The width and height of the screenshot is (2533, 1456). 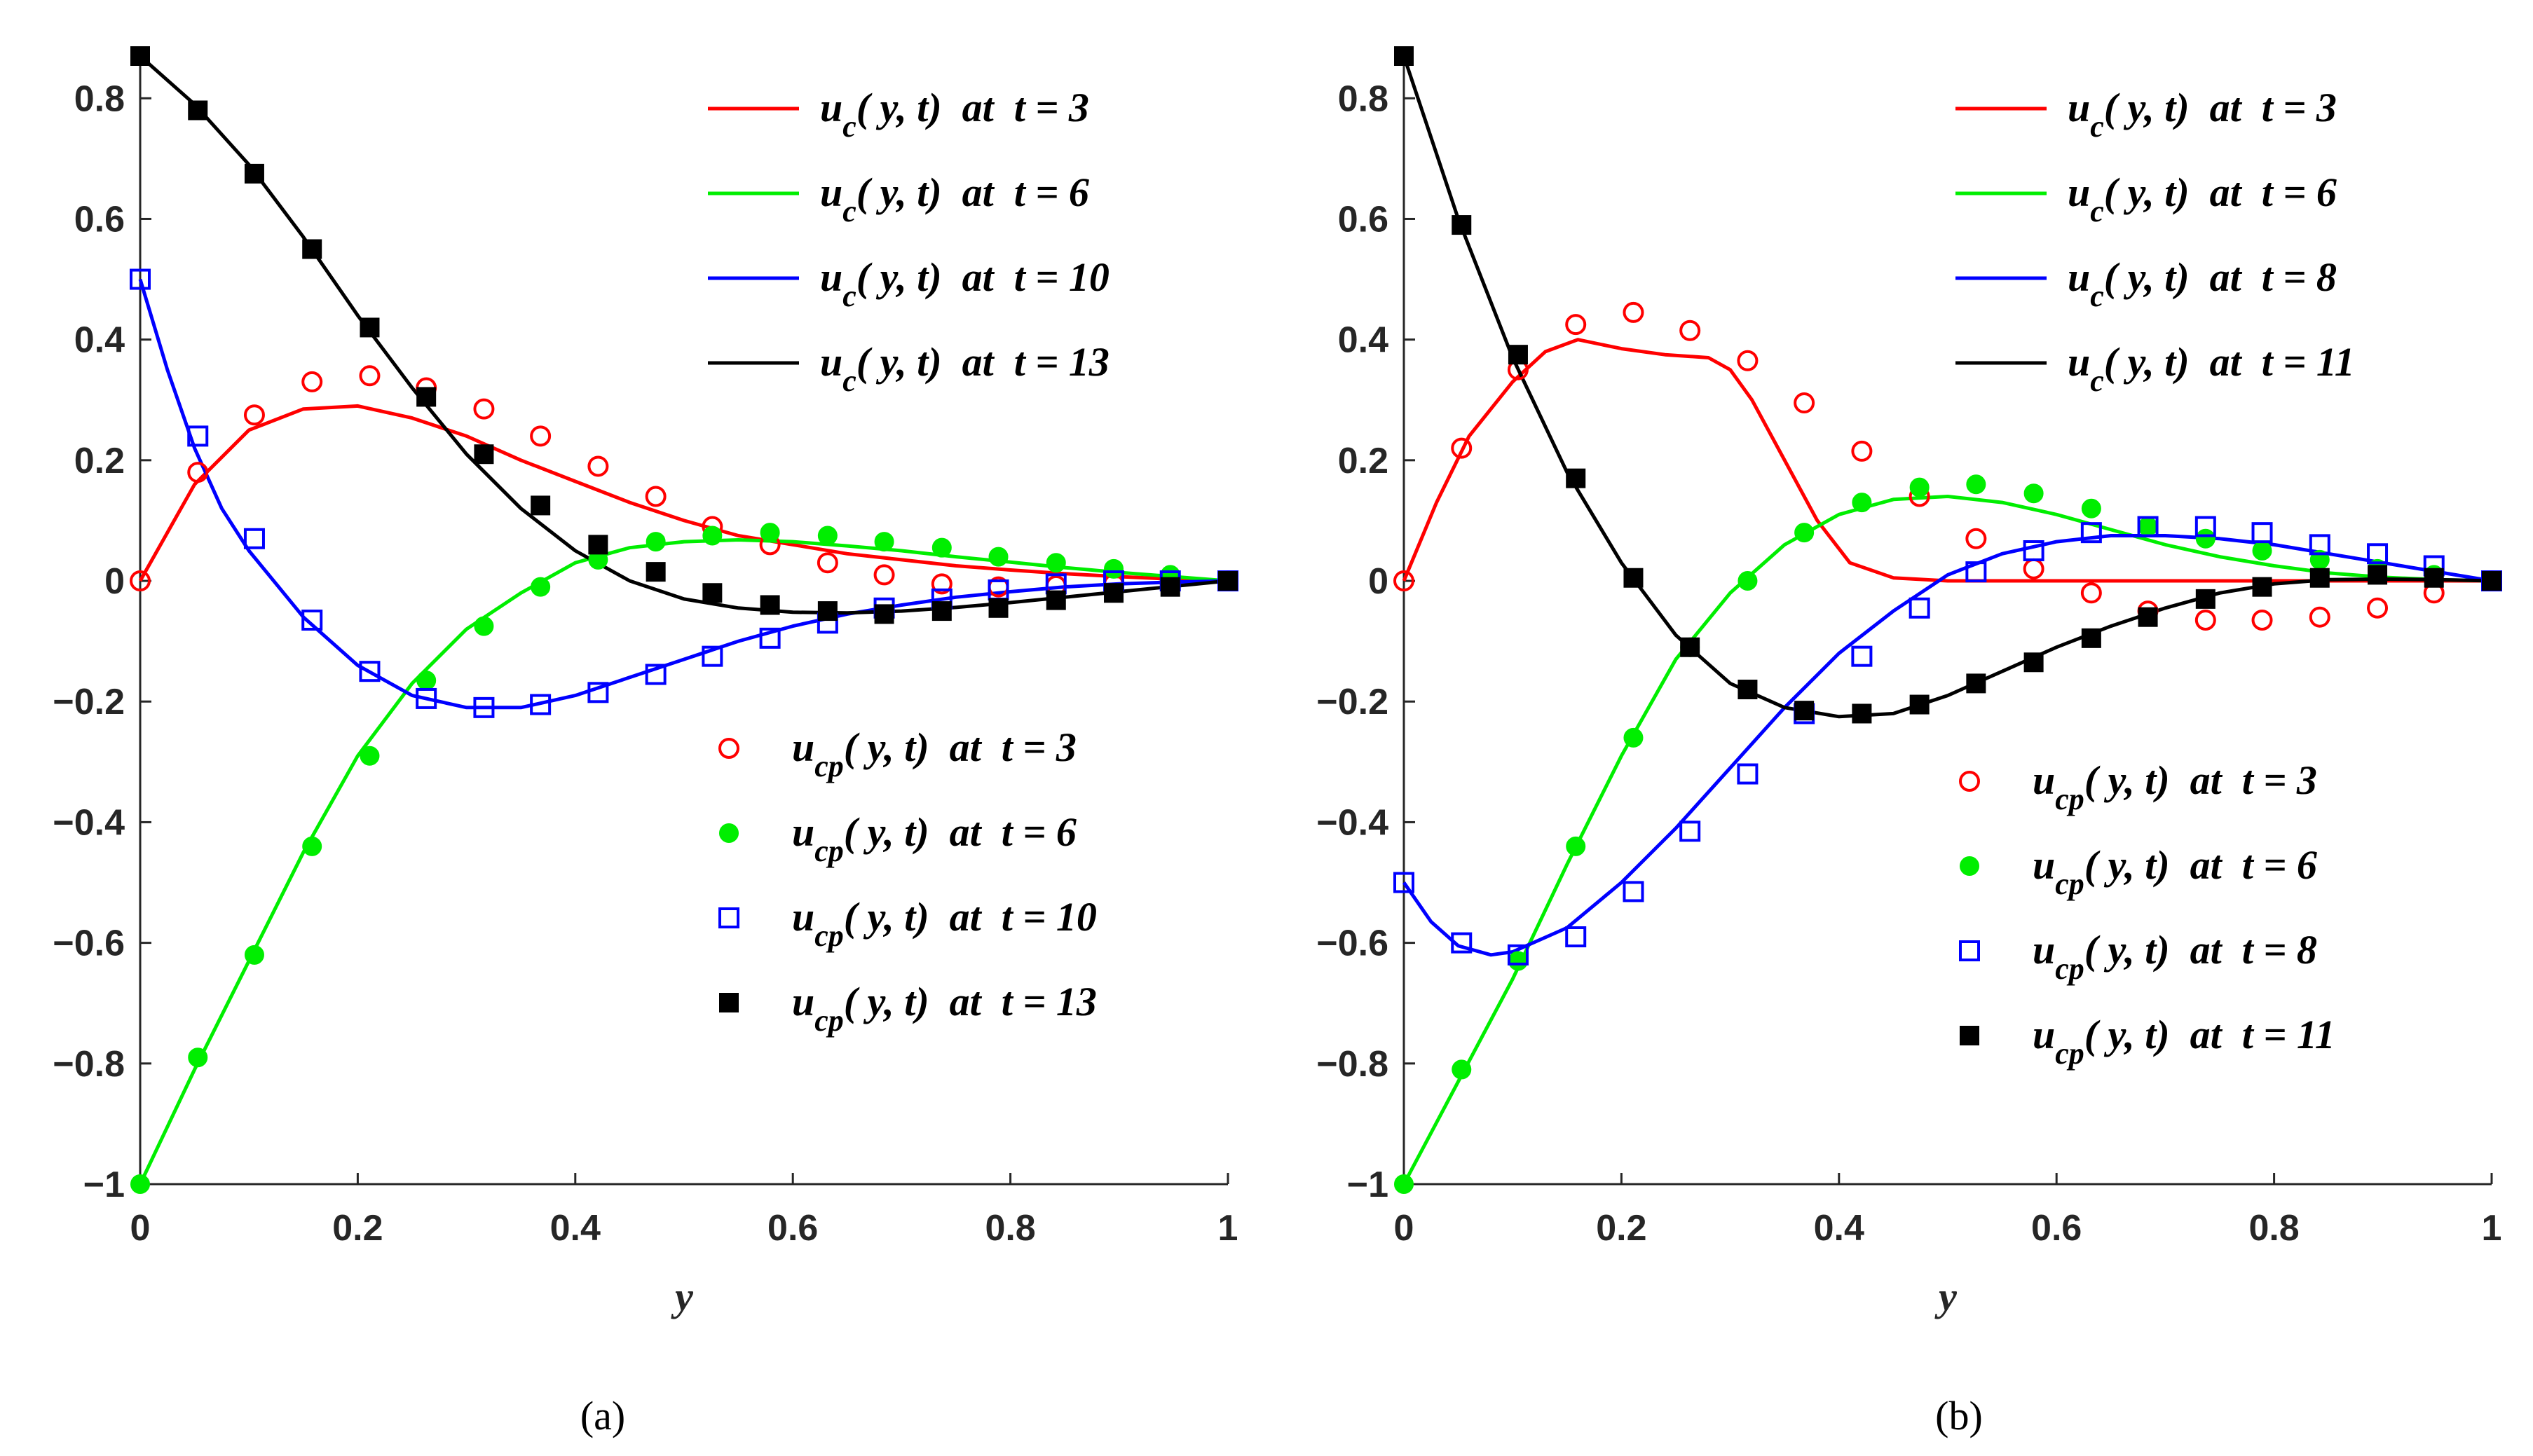 What do you see at coordinates (2201, 950) in the screenshot?
I see `legend-rest: ( y, t) at t = 8` at bounding box center [2201, 950].